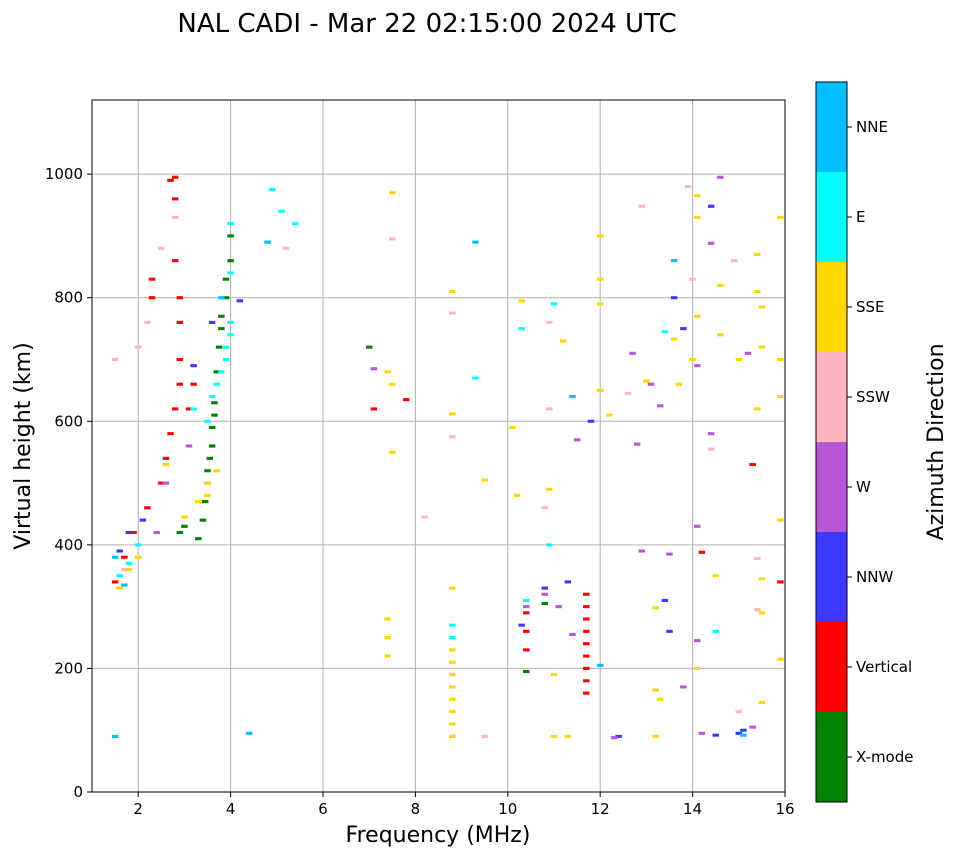  Describe the element at coordinates (323, 809) in the screenshot. I see `x-tick-label: 6` at that location.